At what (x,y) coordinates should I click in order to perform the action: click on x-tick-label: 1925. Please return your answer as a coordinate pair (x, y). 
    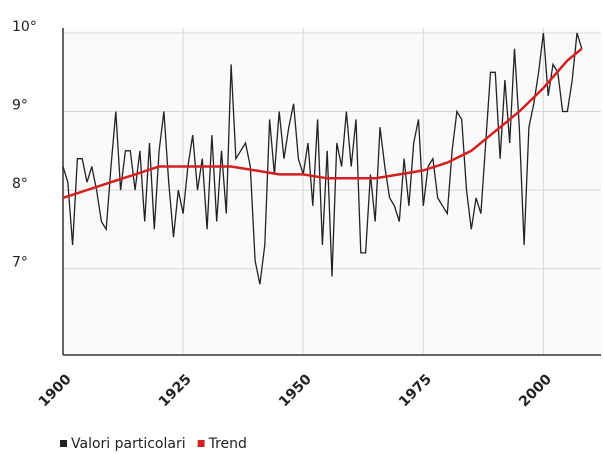
    Looking at the image, I should click on (175, 390).